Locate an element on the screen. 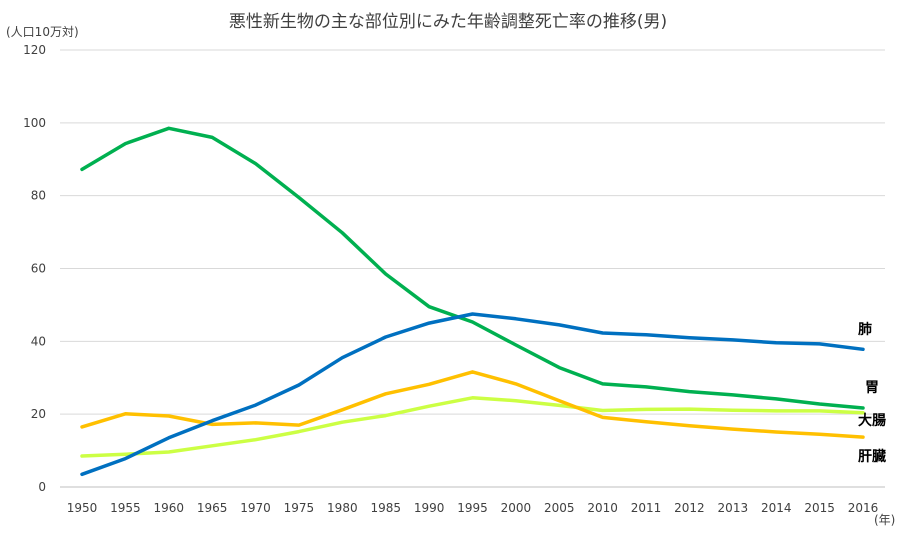 The width and height of the screenshot is (905, 536). series-label: 胃 is located at coordinates (872, 388).